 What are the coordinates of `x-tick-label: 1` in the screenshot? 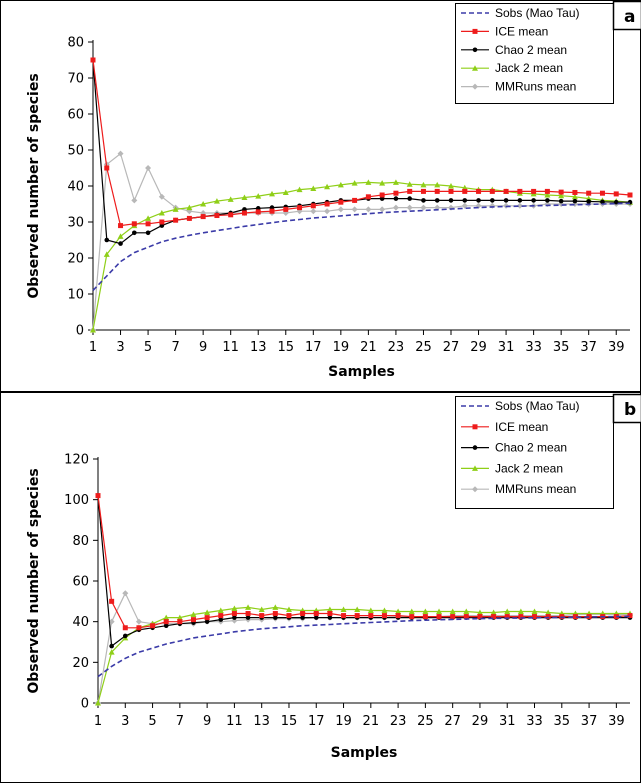 It's located at (93, 347).